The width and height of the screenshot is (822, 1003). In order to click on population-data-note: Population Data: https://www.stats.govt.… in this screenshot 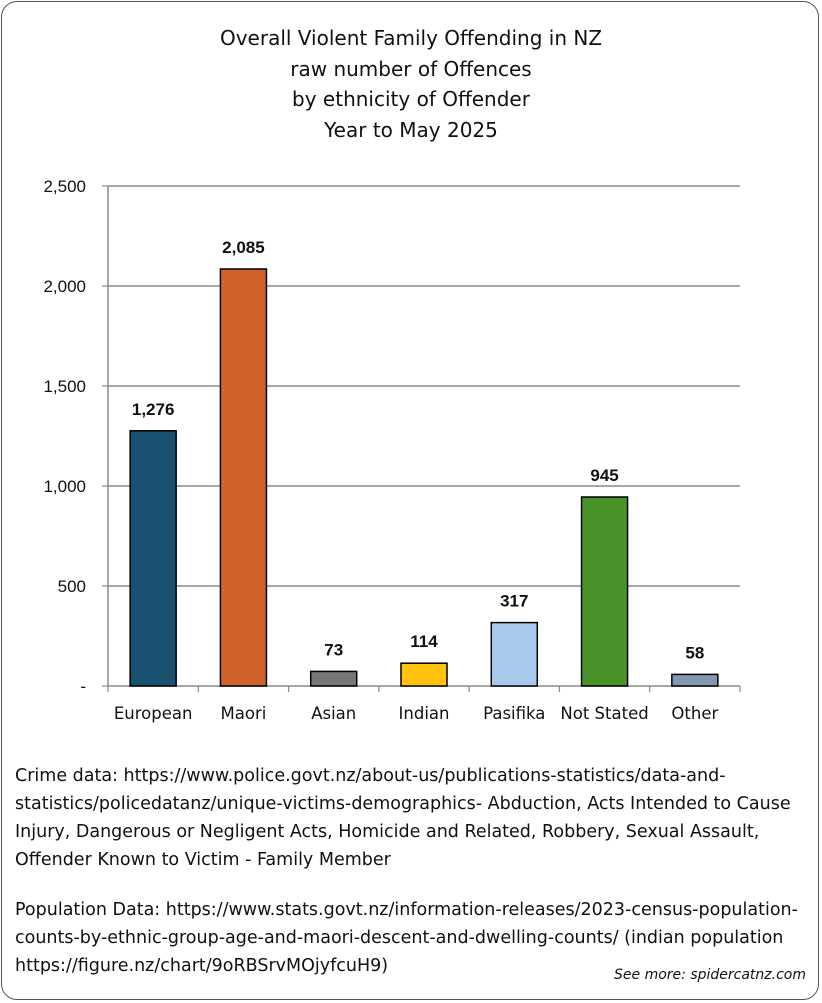, I will do `click(406, 938)`.